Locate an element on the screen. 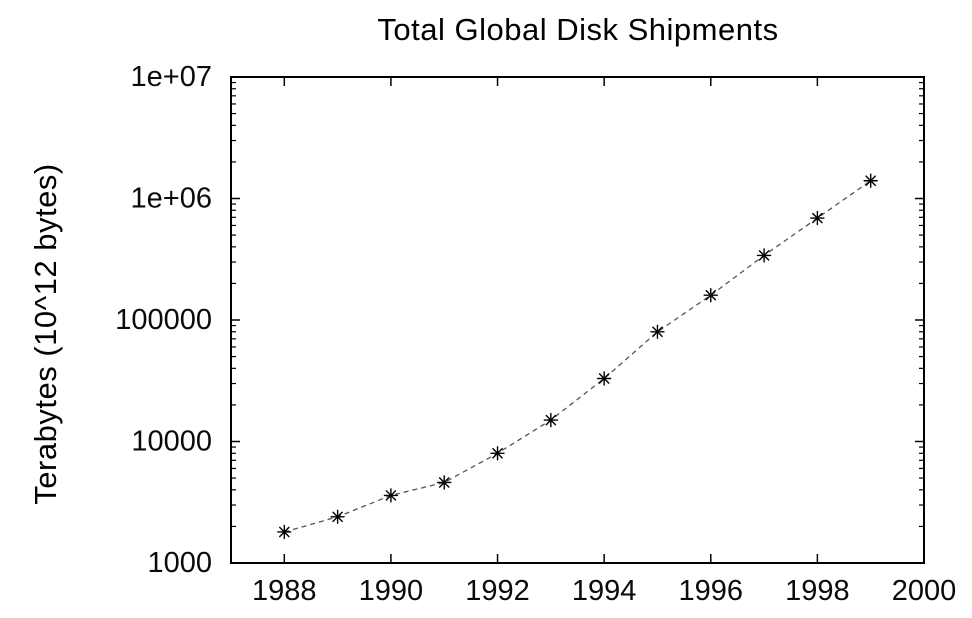 The image size is (972, 618). data-point-1991 is located at coordinates (444, 482).